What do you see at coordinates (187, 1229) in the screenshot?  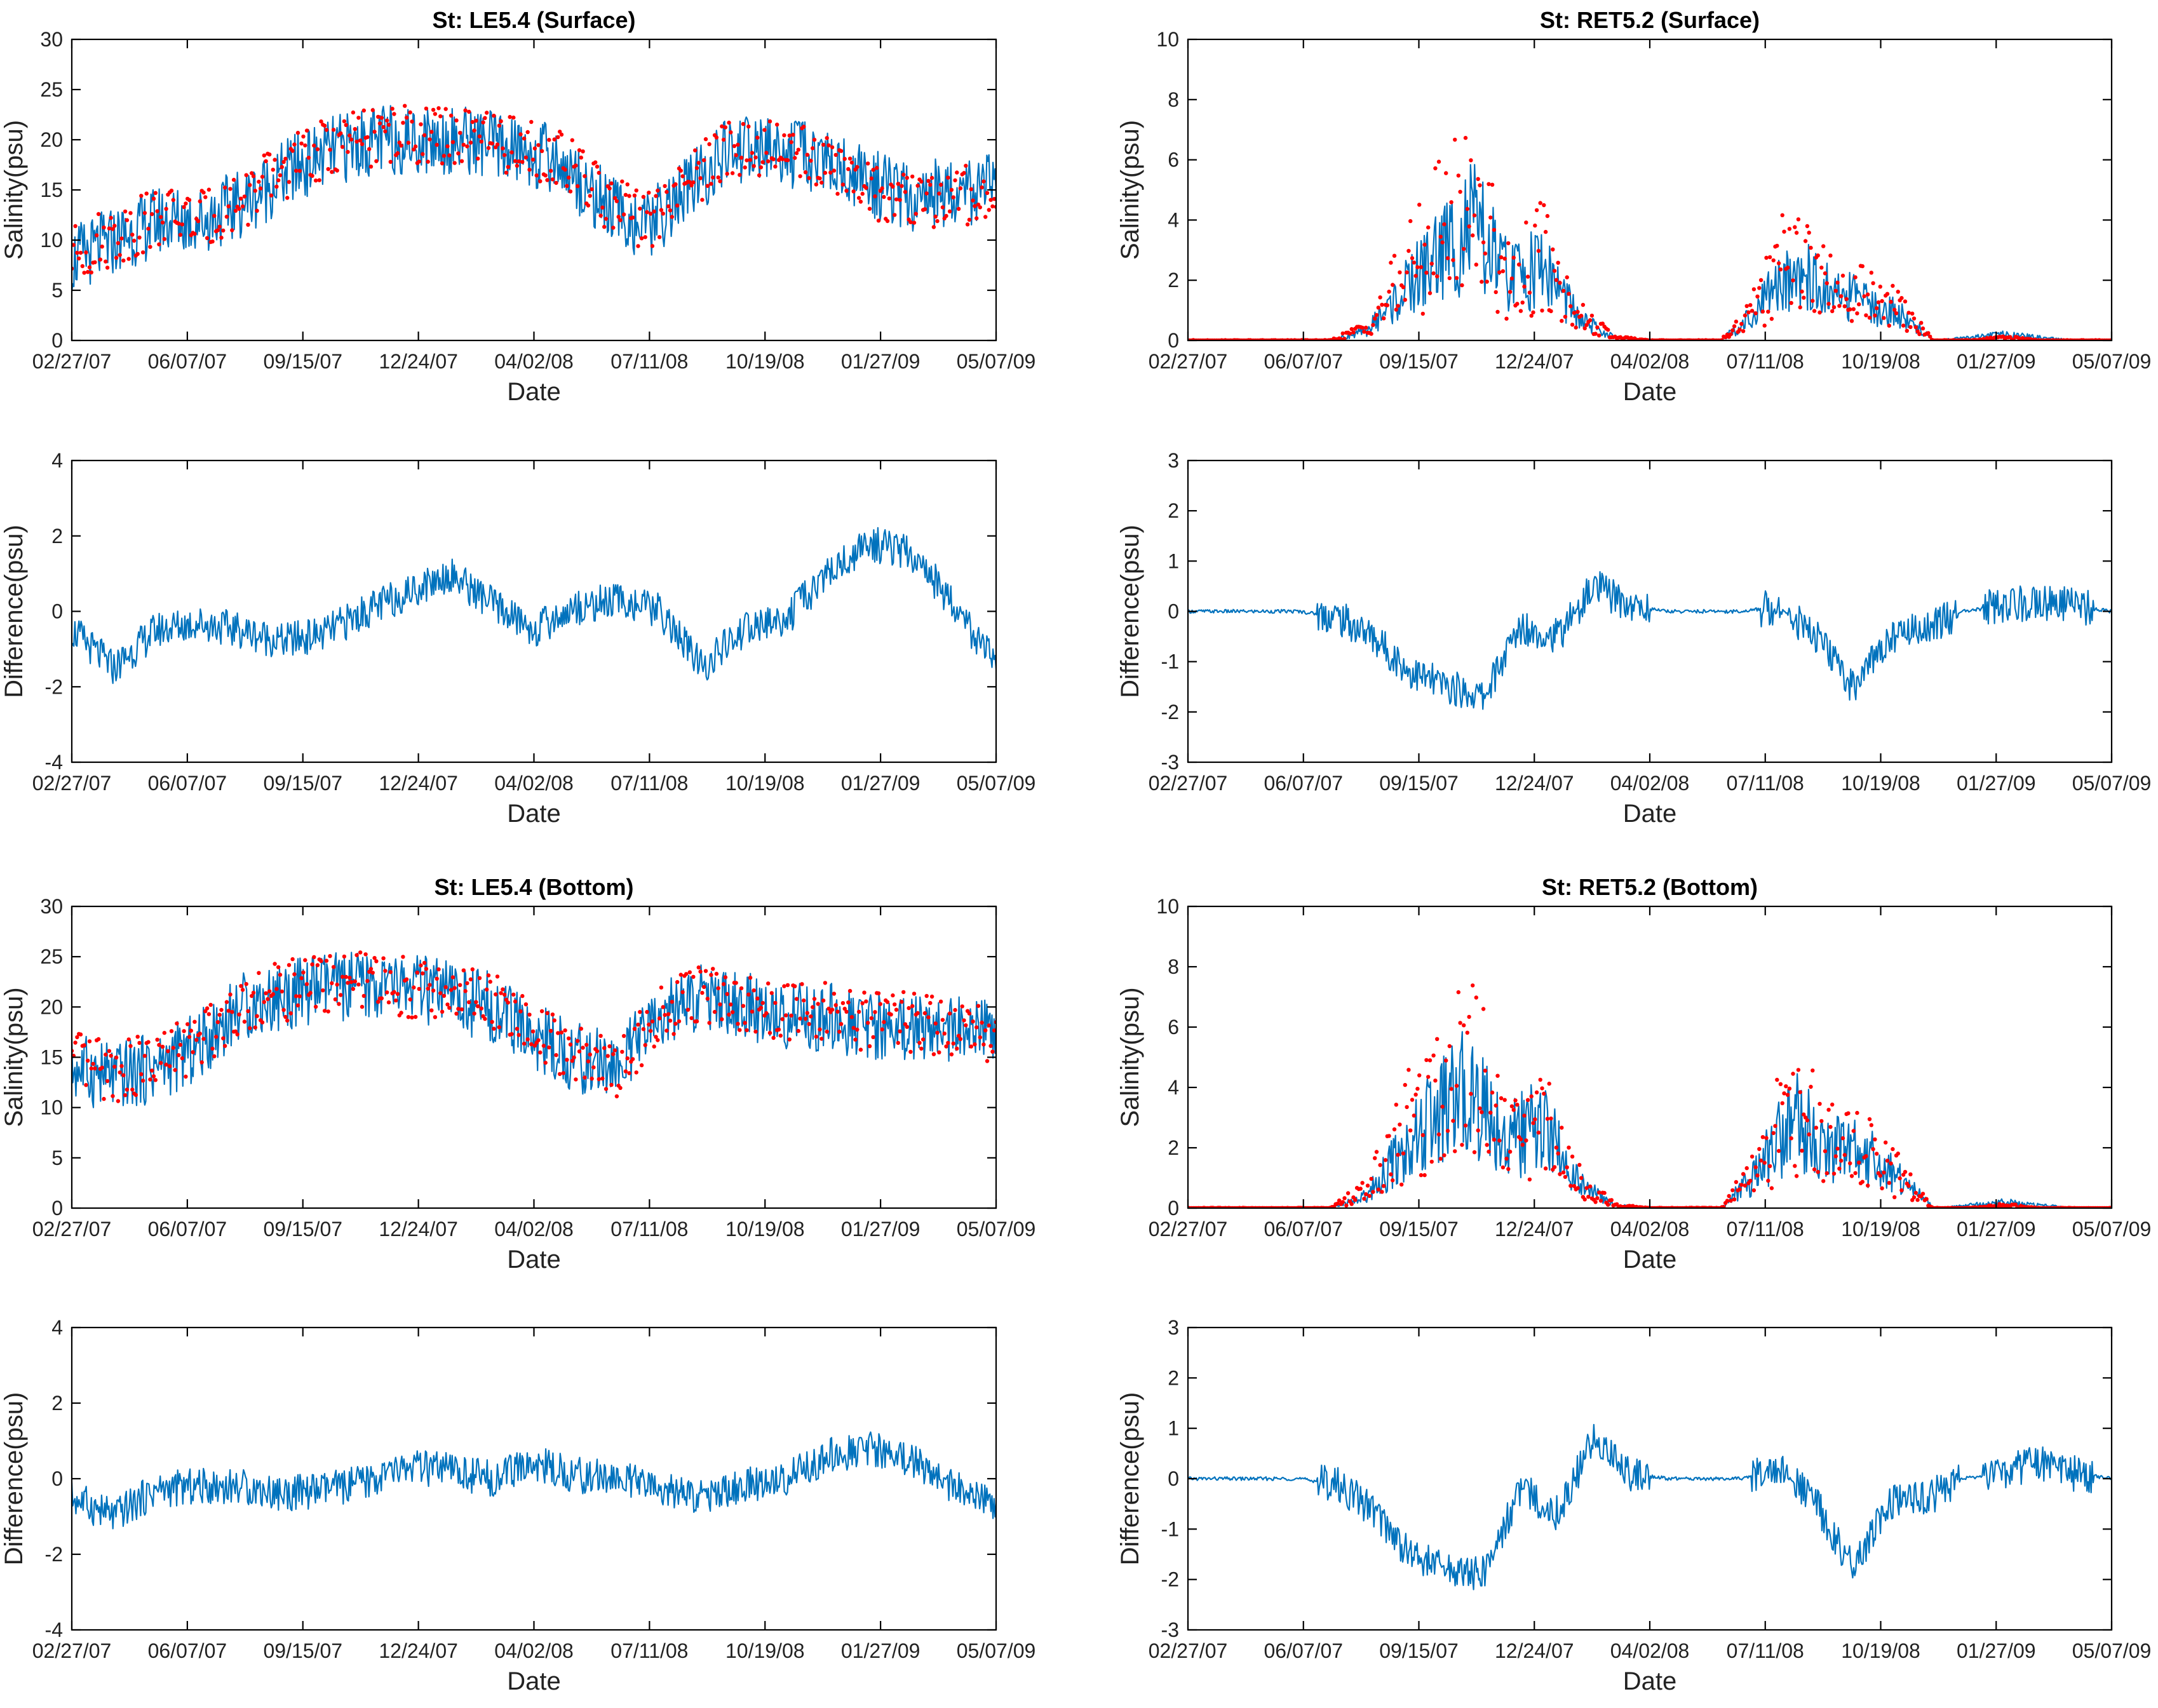 I see `x-tick-label: 06/07/07` at bounding box center [187, 1229].